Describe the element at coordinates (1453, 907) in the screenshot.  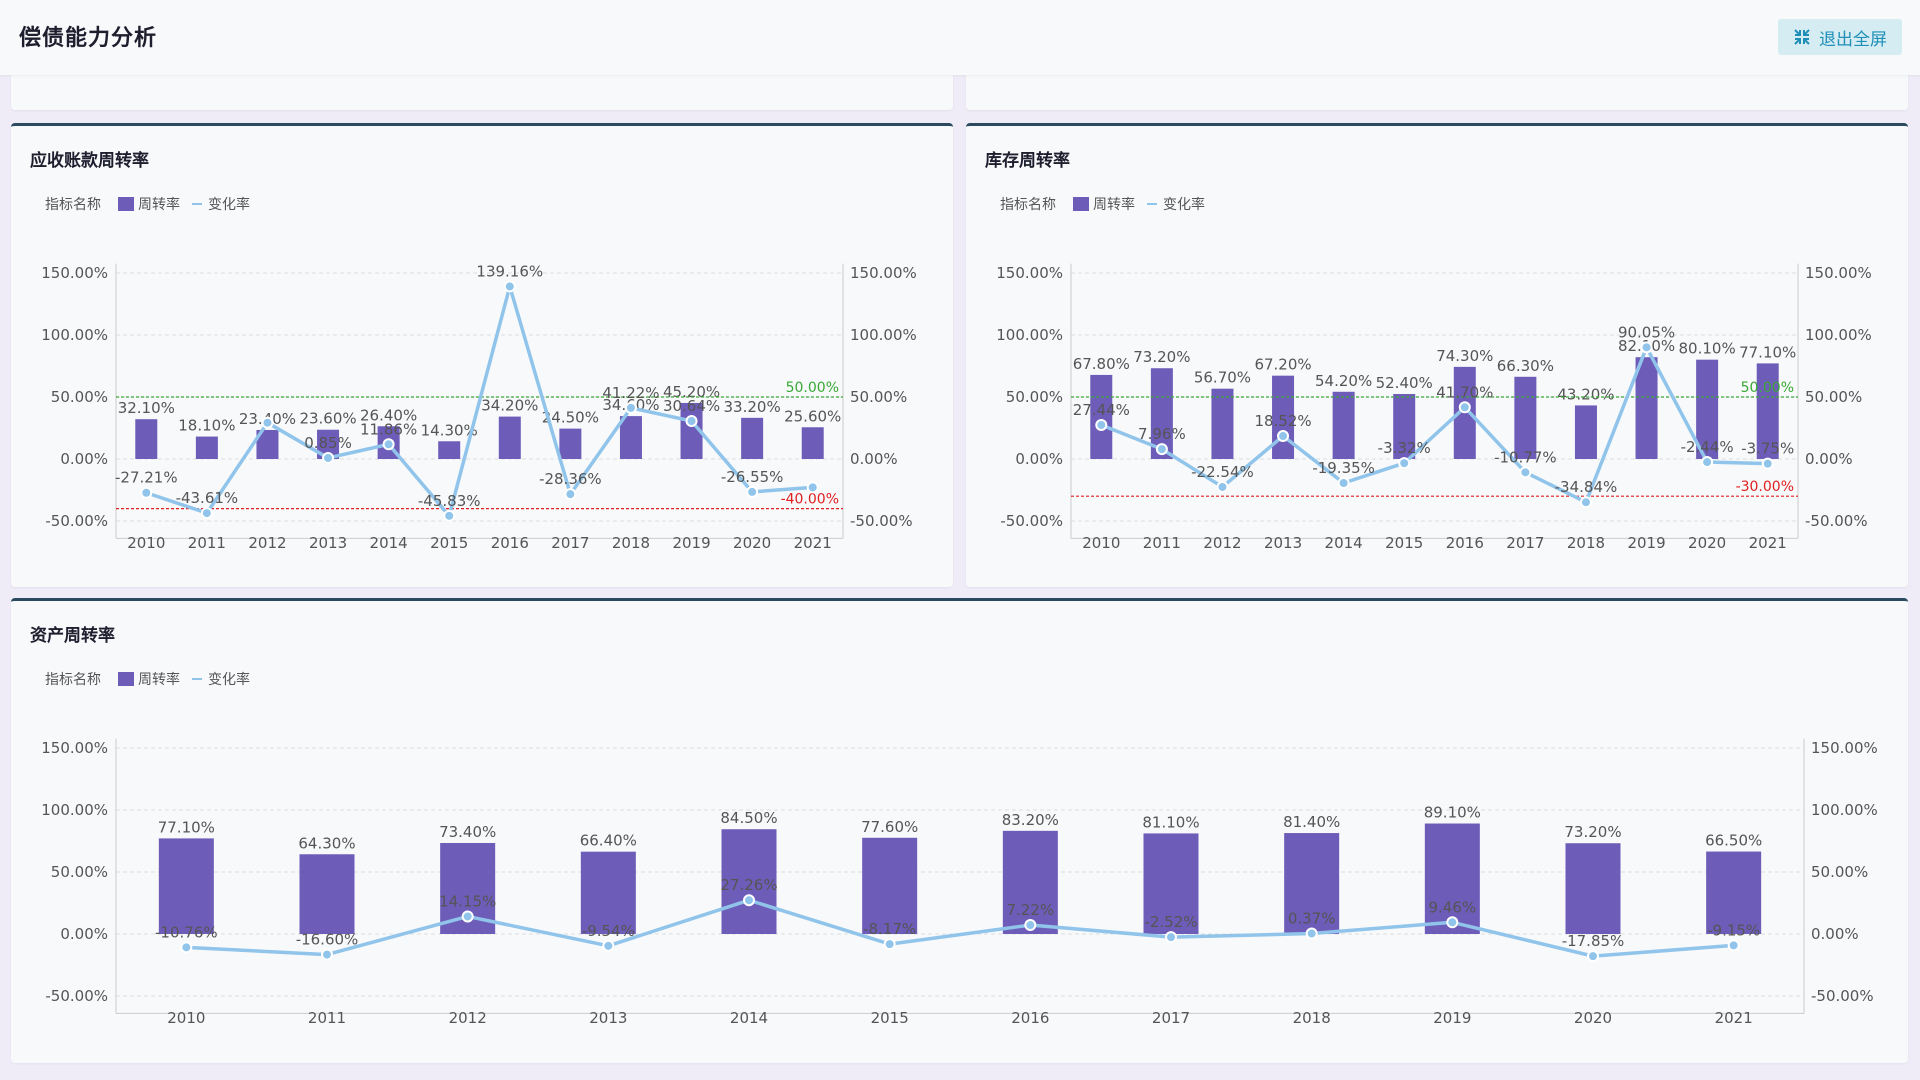
I see `line-data-label: 9.46%` at that location.